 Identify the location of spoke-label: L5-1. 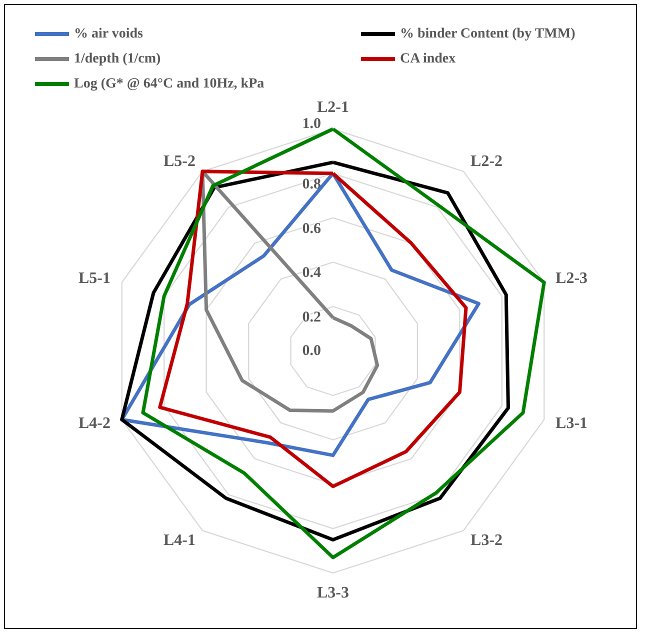
(94, 279).